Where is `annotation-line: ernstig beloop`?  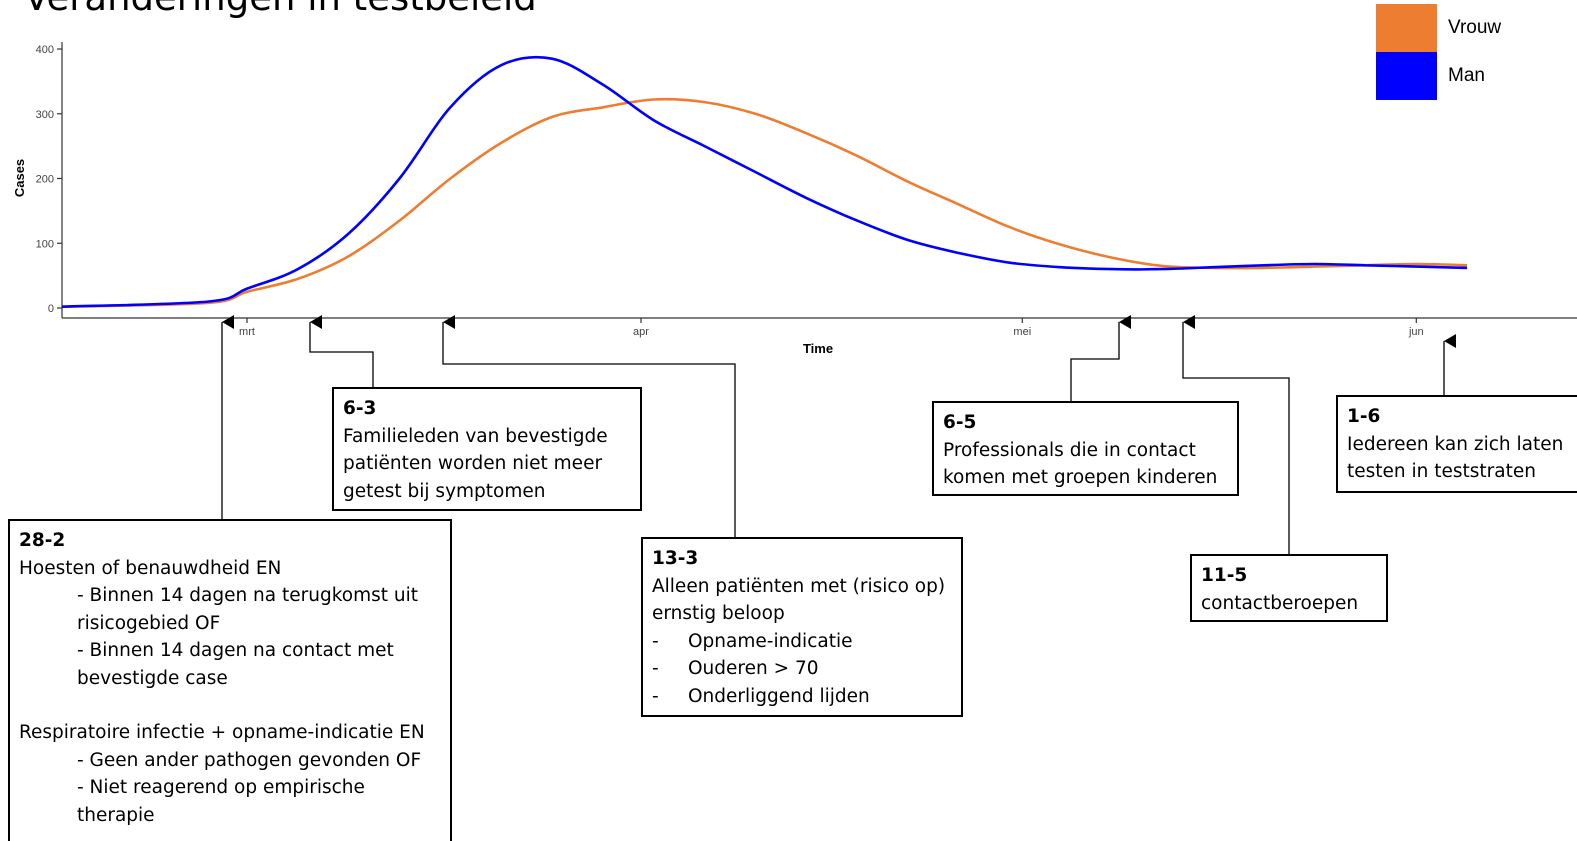 annotation-line: ernstig beloop is located at coordinates (718, 613).